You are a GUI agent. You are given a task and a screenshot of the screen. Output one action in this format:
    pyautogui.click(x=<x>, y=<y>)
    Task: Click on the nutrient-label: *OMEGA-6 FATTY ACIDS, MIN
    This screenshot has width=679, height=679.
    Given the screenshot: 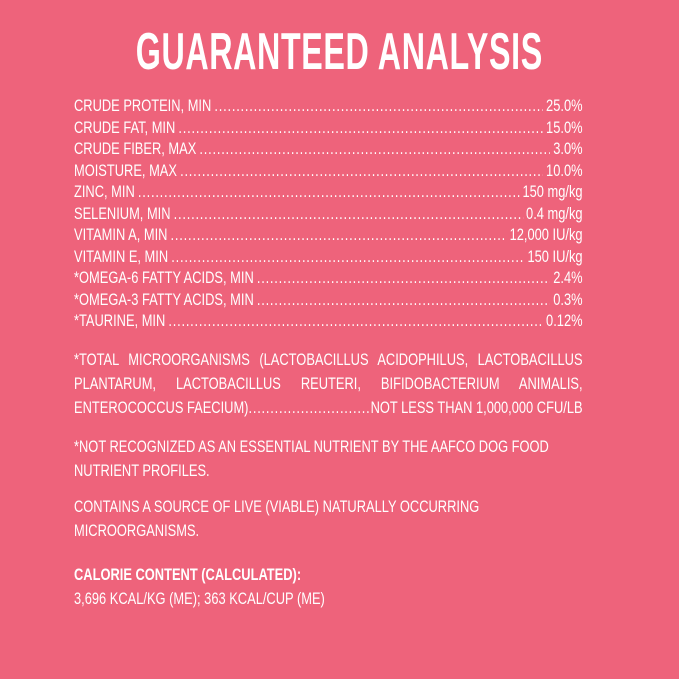 What is the action you would take?
    pyautogui.click(x=164, y=278)
    